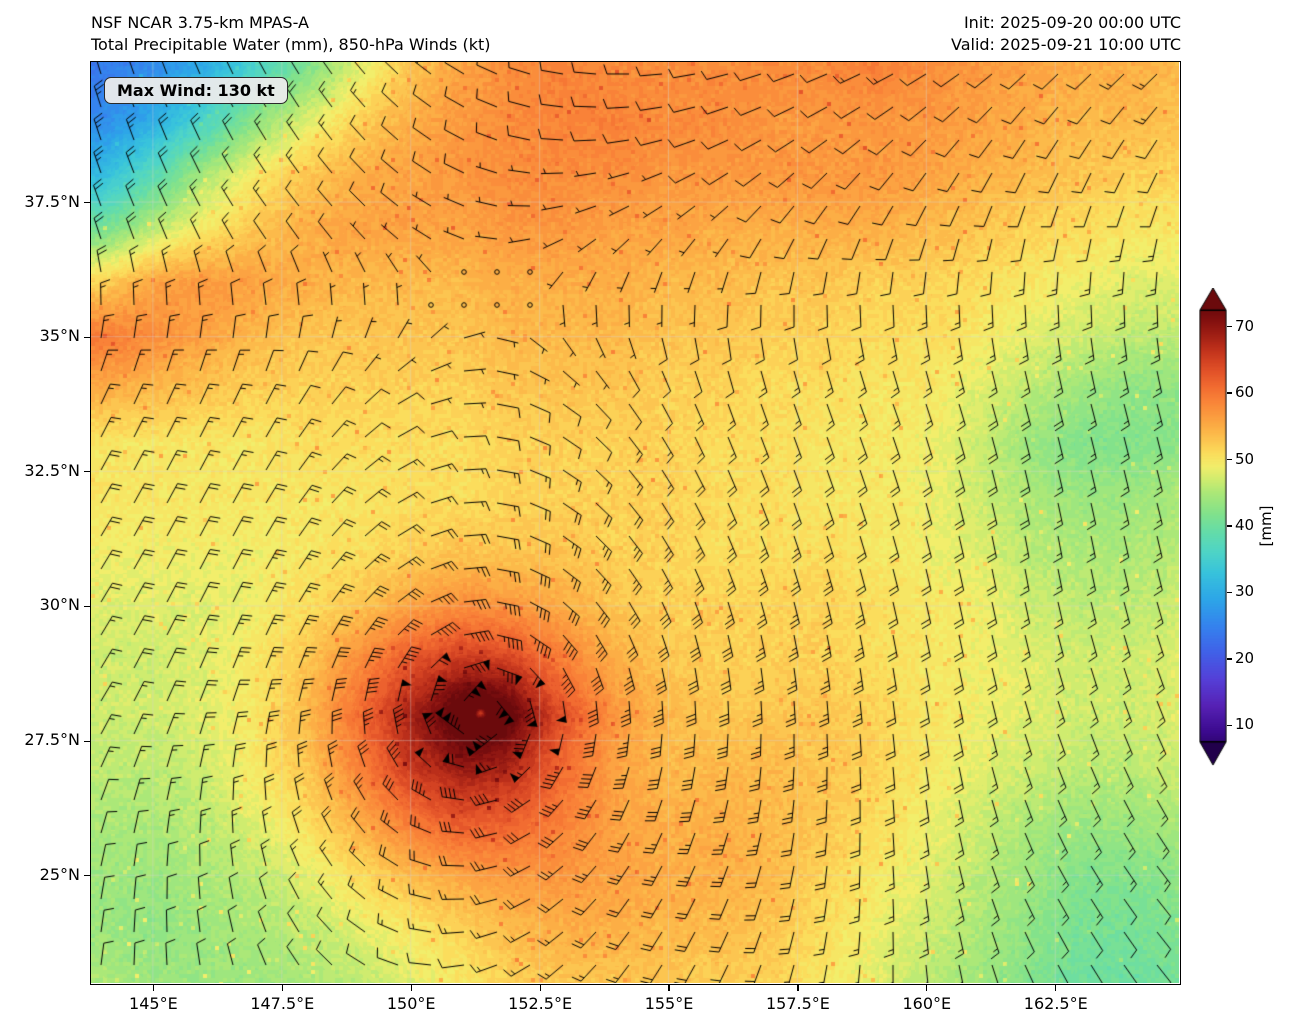  I want to click on x-axis-tick-label: 152.5°E, so click(540, 1003).